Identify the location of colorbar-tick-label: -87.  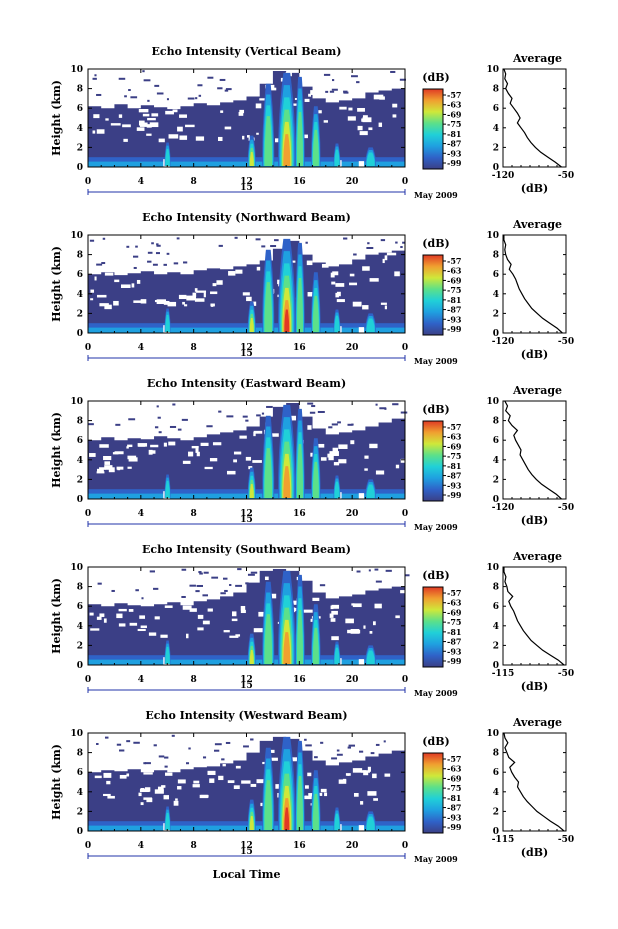
(454, 808).